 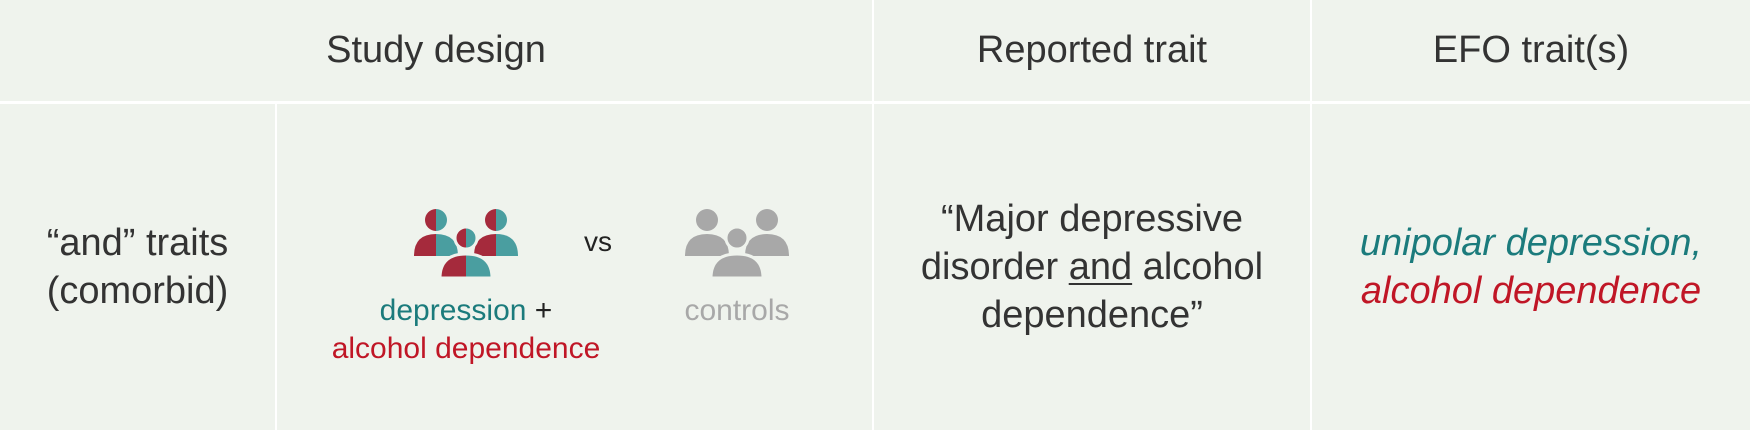 I want to click on header-reported-trait: Reported trait, so click(x=1092, y=50).